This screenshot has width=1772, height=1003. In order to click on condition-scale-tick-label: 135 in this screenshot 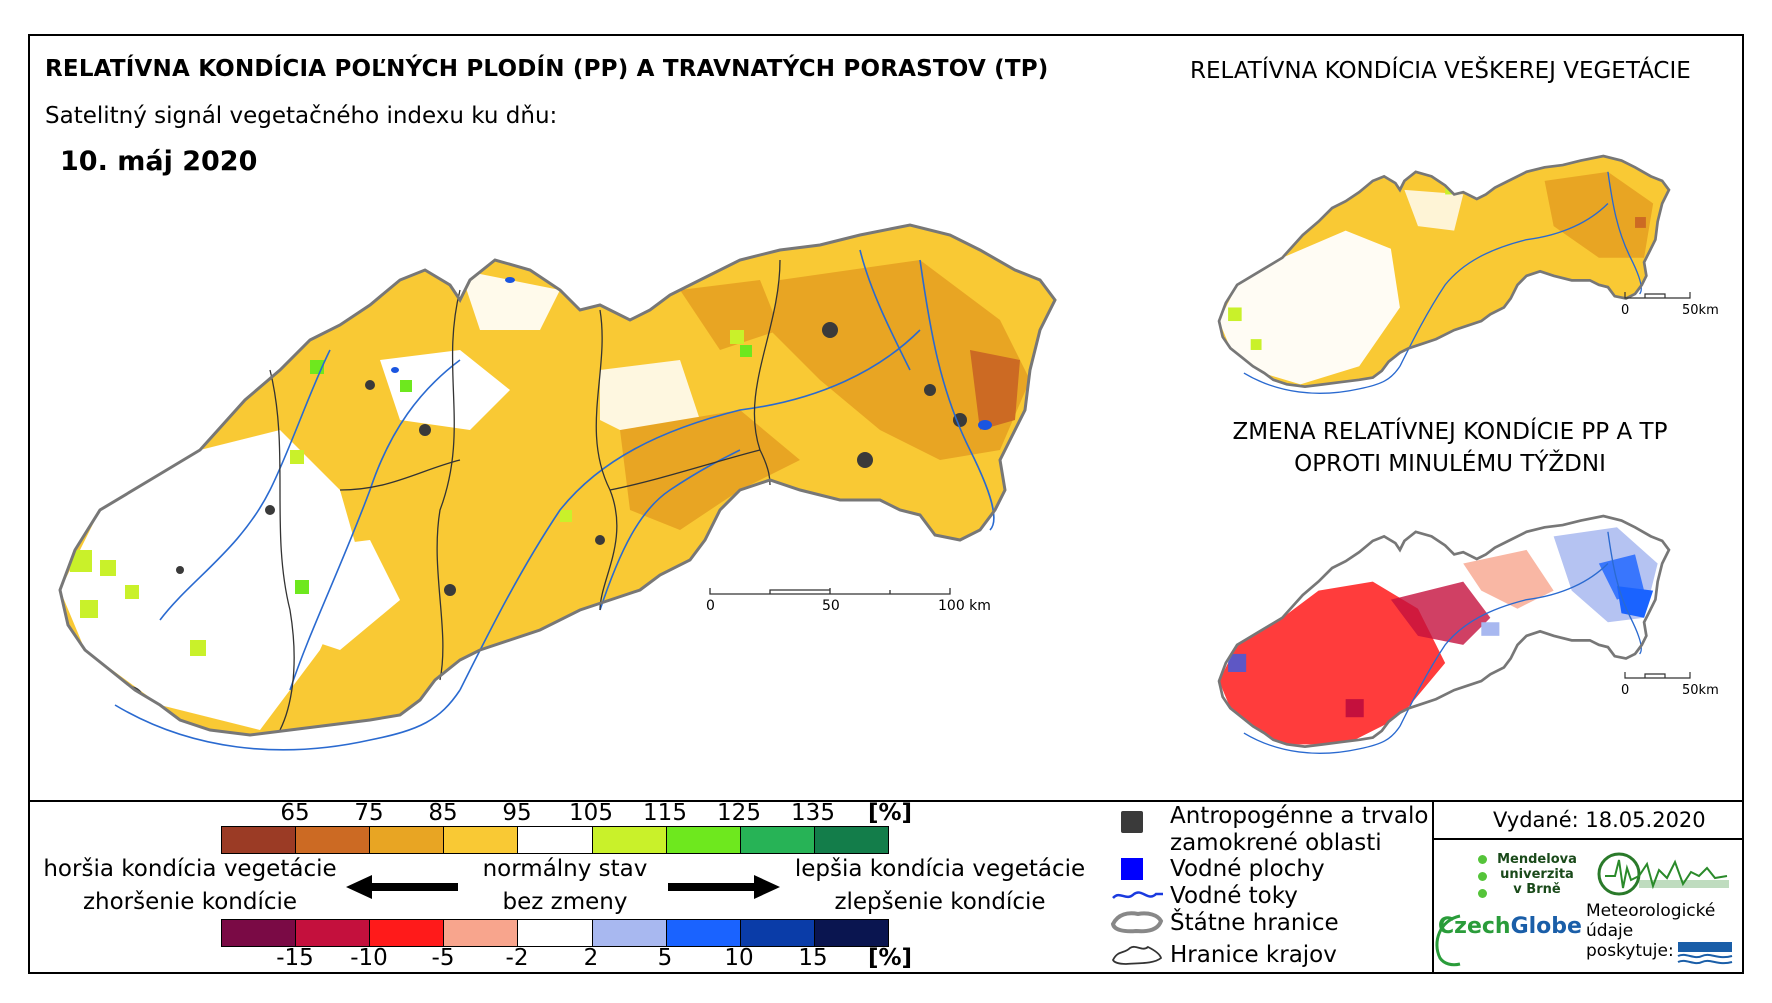, I will do `click(813, 813)`.